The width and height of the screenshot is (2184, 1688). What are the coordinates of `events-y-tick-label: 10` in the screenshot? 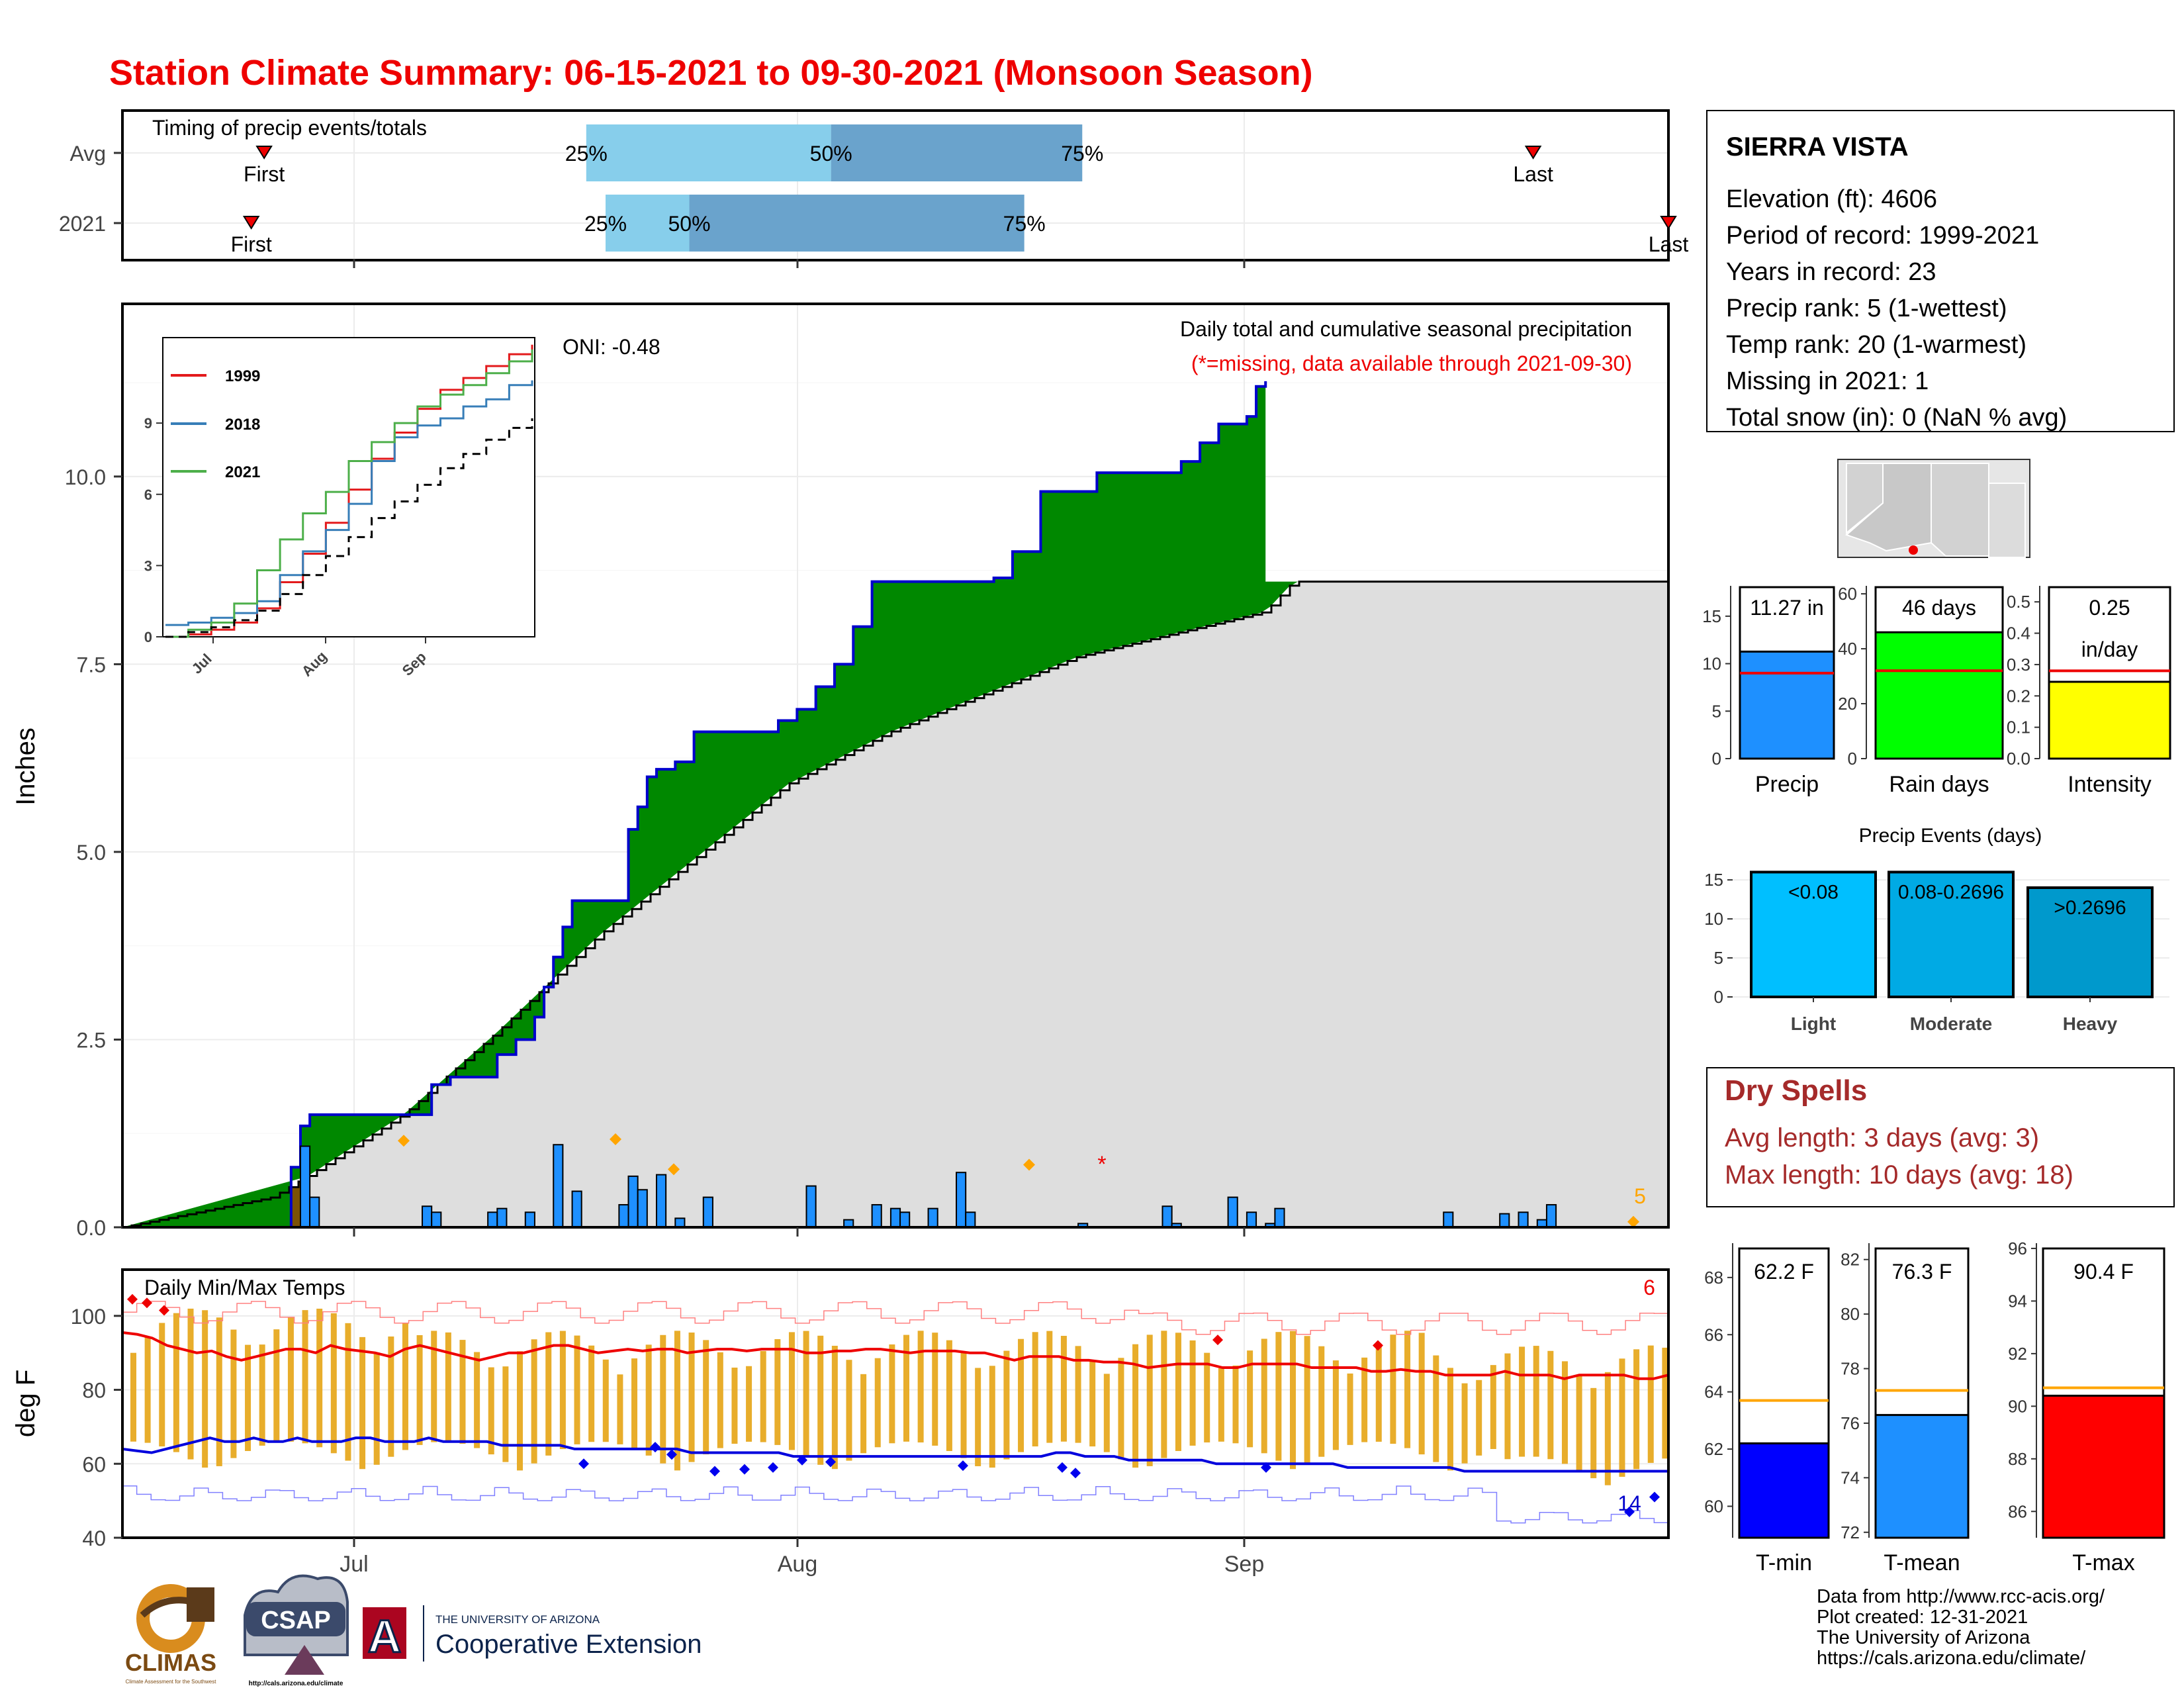 It's located at (1713, 919).